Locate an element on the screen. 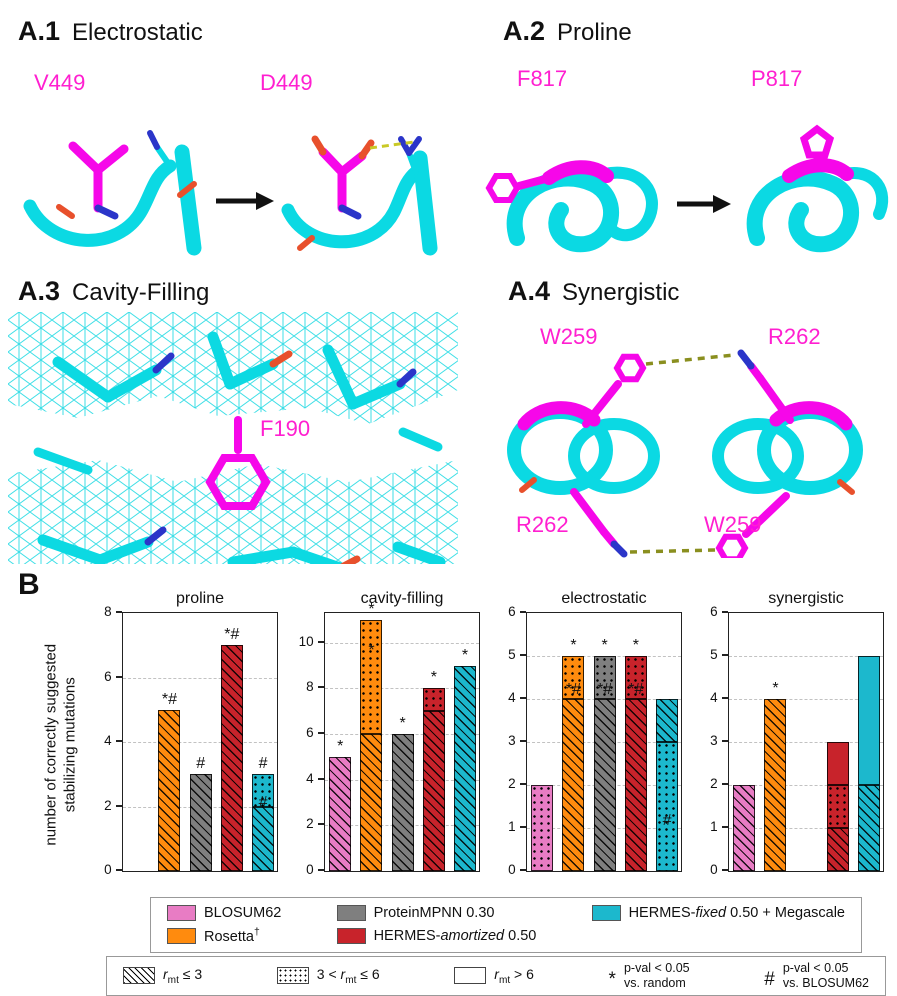  y-axis: 0 2 4 6 8 10 is located at coordinates (307, 744).